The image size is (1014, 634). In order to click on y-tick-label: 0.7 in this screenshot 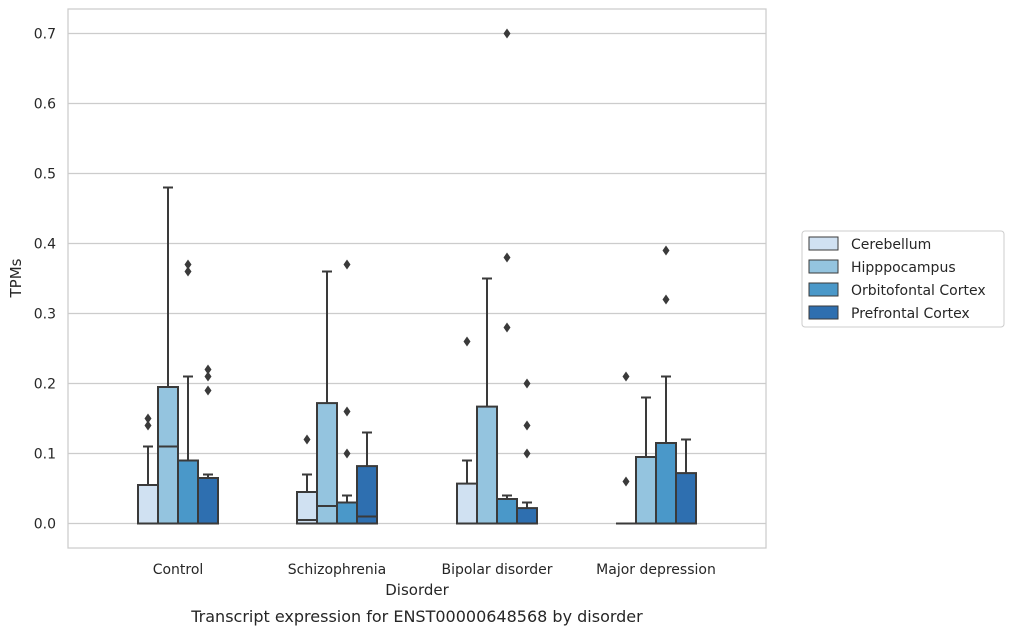, I will do `click(45, 35)`.